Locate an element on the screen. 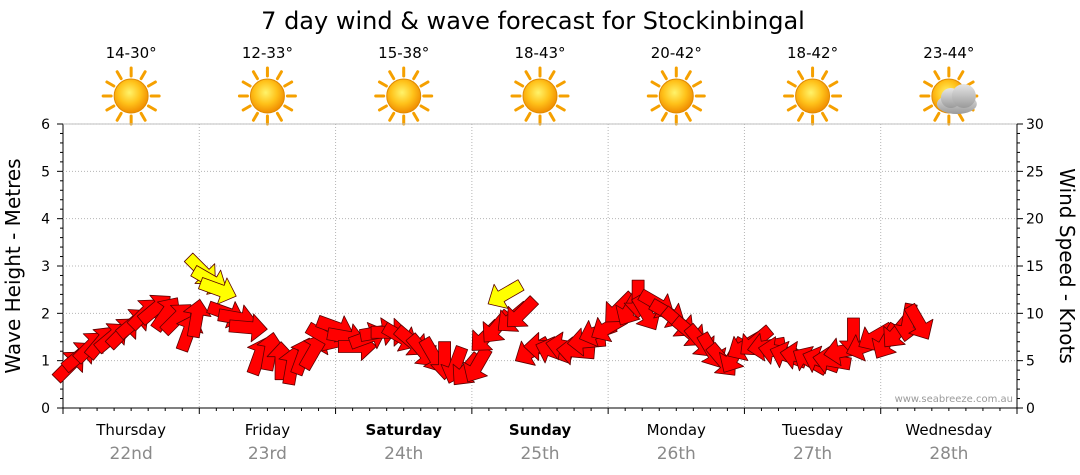  day-name: Wednesday is located at coordinates (948, 430).